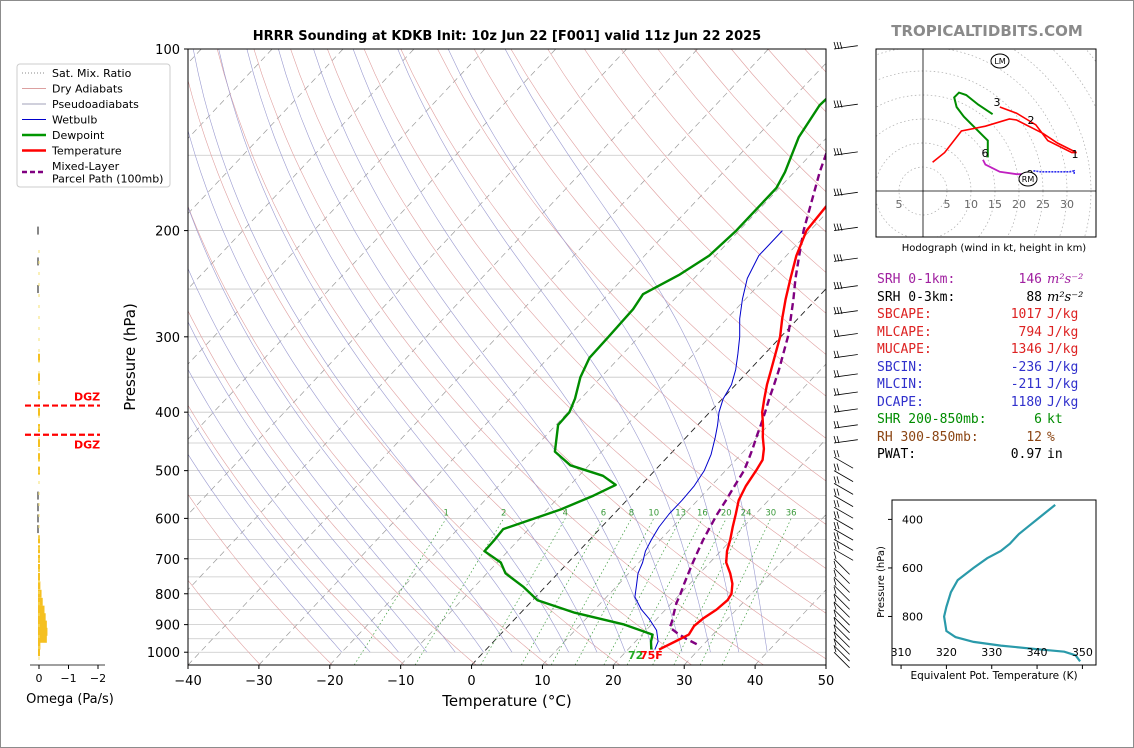  Describe the element at coordinates (1030, 279) in the screenshot. I see `stat-value: 146` at that location.